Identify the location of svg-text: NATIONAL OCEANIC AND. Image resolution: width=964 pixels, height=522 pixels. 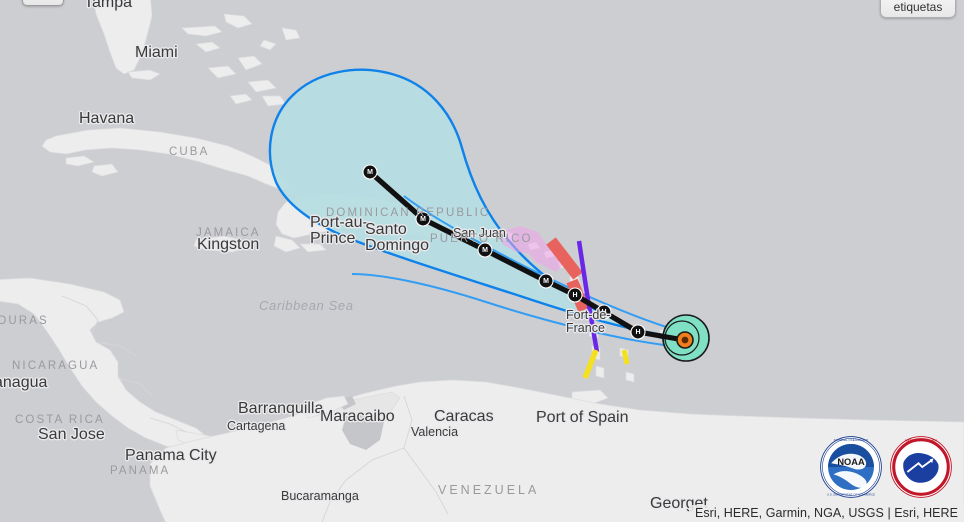
(851, 440).